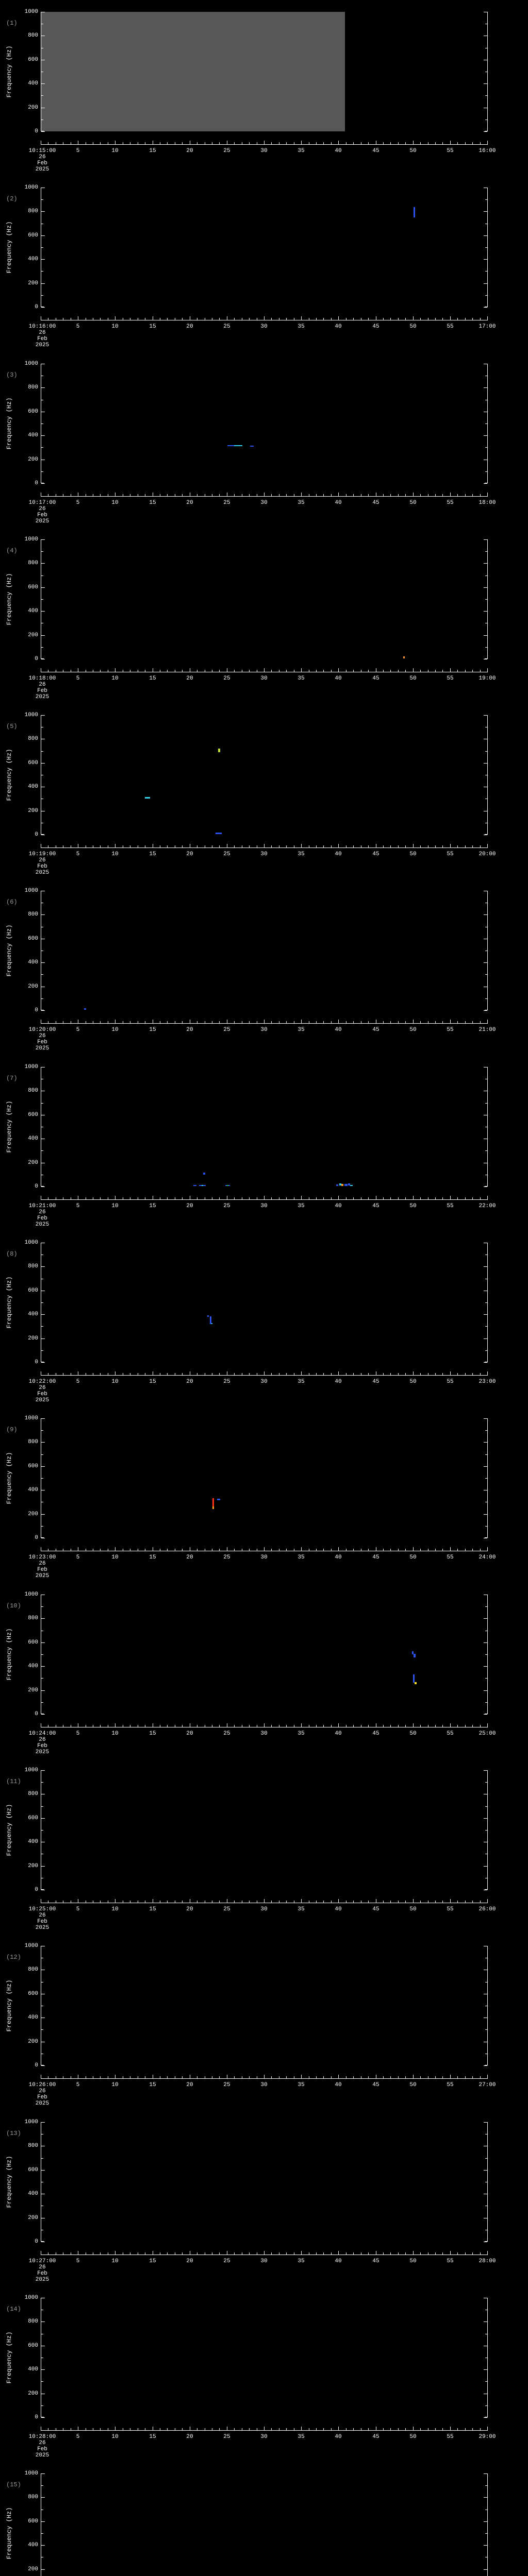 The height and width of the screenshot is (2576, 528). Describe the element at coordinates (31, 187) in the screenshot. I see `freq-tick-label: 1000` at that location.